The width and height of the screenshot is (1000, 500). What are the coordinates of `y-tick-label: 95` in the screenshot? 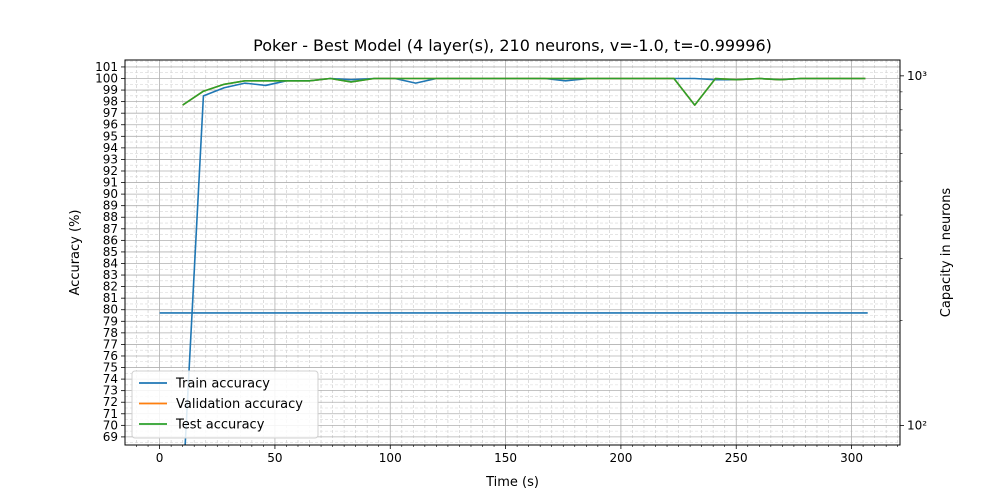 It's located at (110, 136).